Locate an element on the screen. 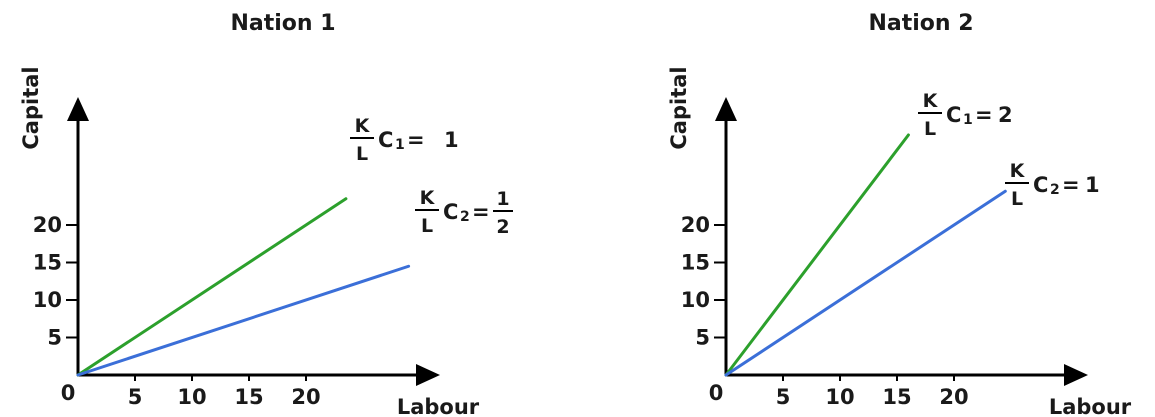  series-label-2: KLC 2 =12 is located at coordinates (464, 212).